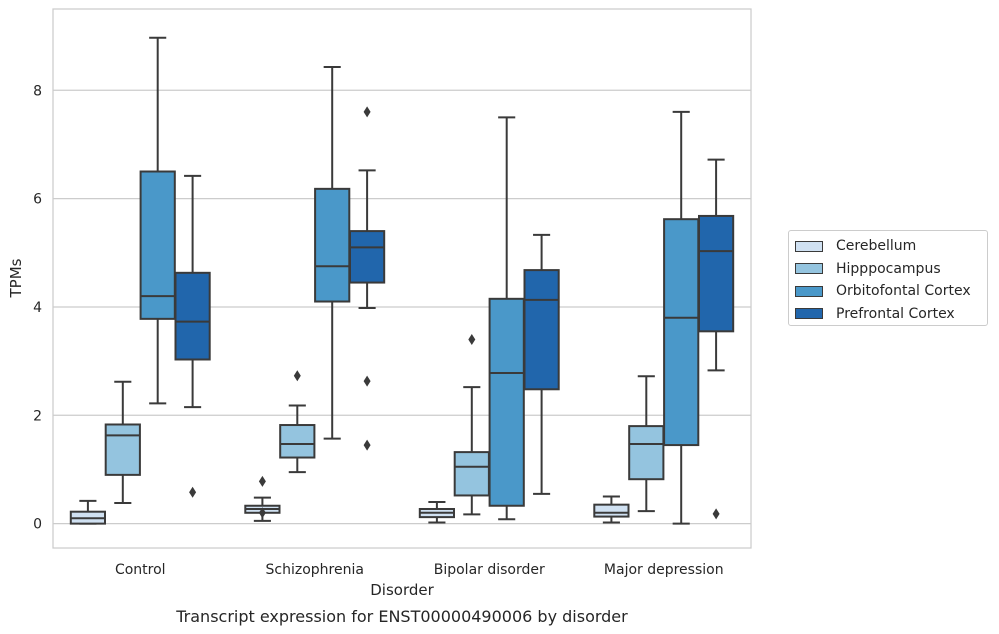 The image size is (999, 634). I want to click on legend-item: Prefrontal Cortex, so click(891, 314).